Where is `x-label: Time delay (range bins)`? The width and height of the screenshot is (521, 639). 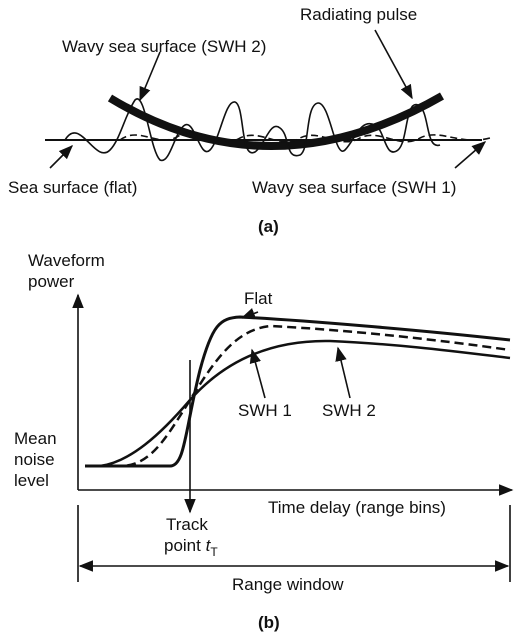 x-label: Time delay (range bins) is located at coordinates (357, 507).